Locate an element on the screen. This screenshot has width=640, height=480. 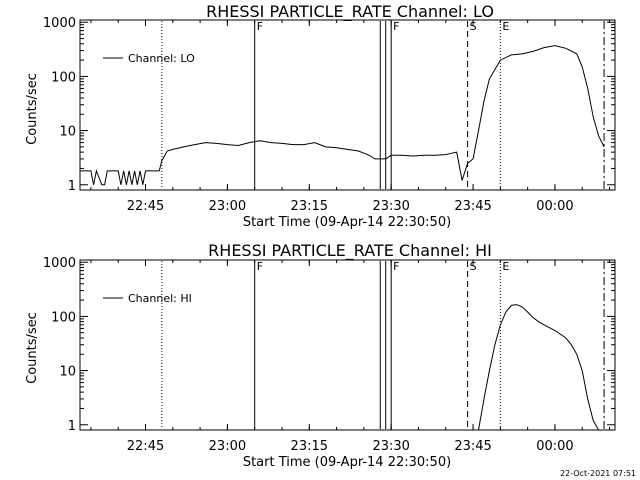
legend-hi: Channel: HI is located at coordinates (147, 298).